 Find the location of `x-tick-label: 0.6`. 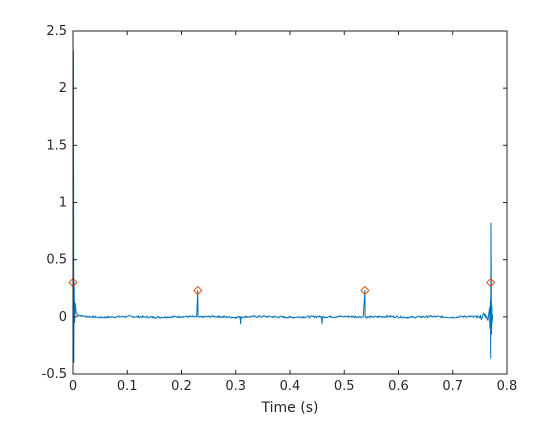

x-tick-label: 0.6 is located at coordinates (398, 386).